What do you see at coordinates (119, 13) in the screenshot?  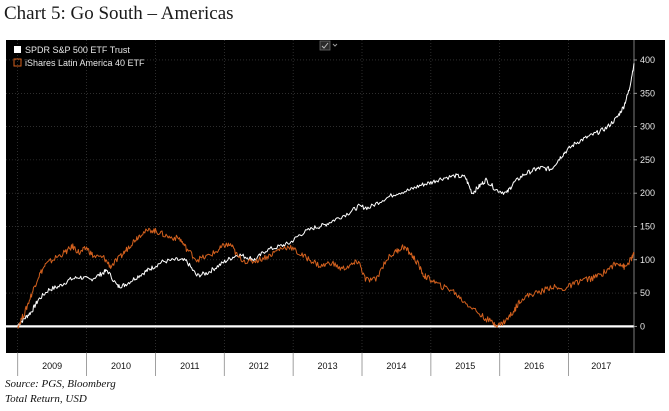 I see `chart-title: Chart 5: Go South – Americas` at bounding box center [119, 13].